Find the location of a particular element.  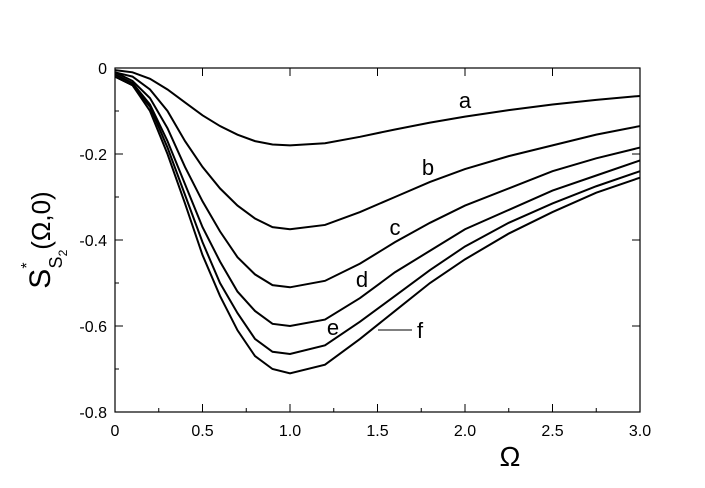

curve-label: c is located at coordinates (395, 227).